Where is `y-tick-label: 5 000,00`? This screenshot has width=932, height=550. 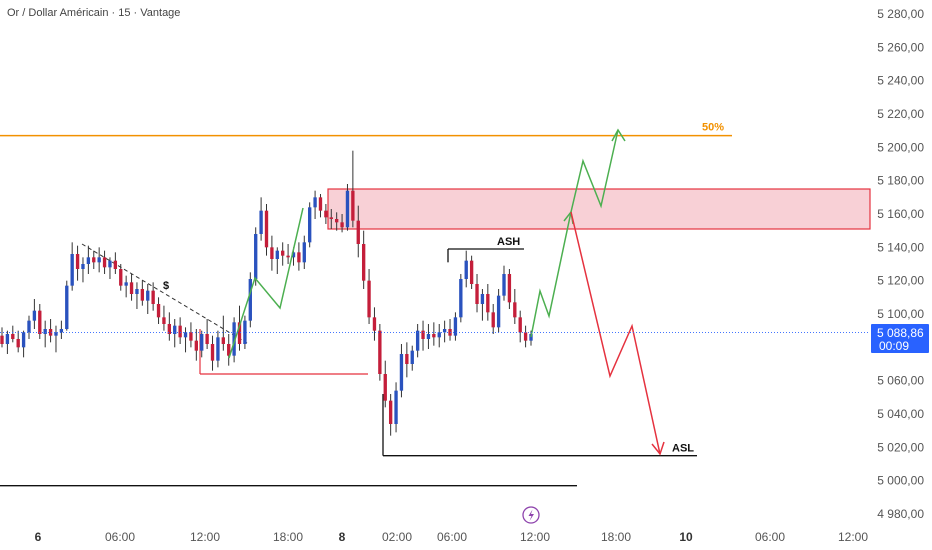 y-tick-label: 5 000,00 is located at coordinates (900, 481).